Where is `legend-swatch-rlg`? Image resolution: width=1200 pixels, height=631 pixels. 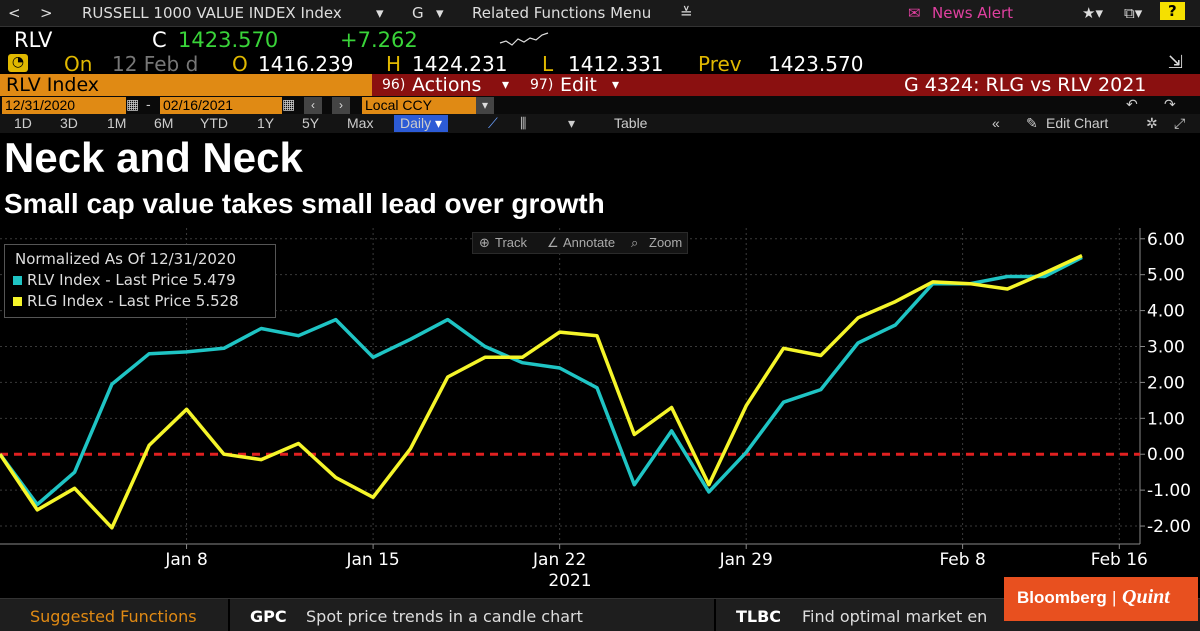 legend-swatch-rlg is located at coordinates (17, 301).